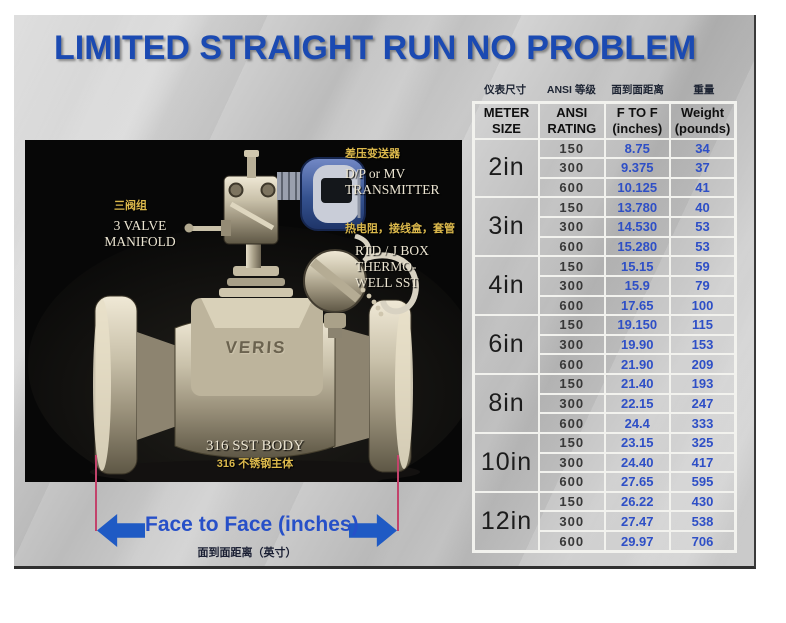 This screenshot has height=623, width=786. I want to click on table-row: 600 27.65 595, so click(605, 482).